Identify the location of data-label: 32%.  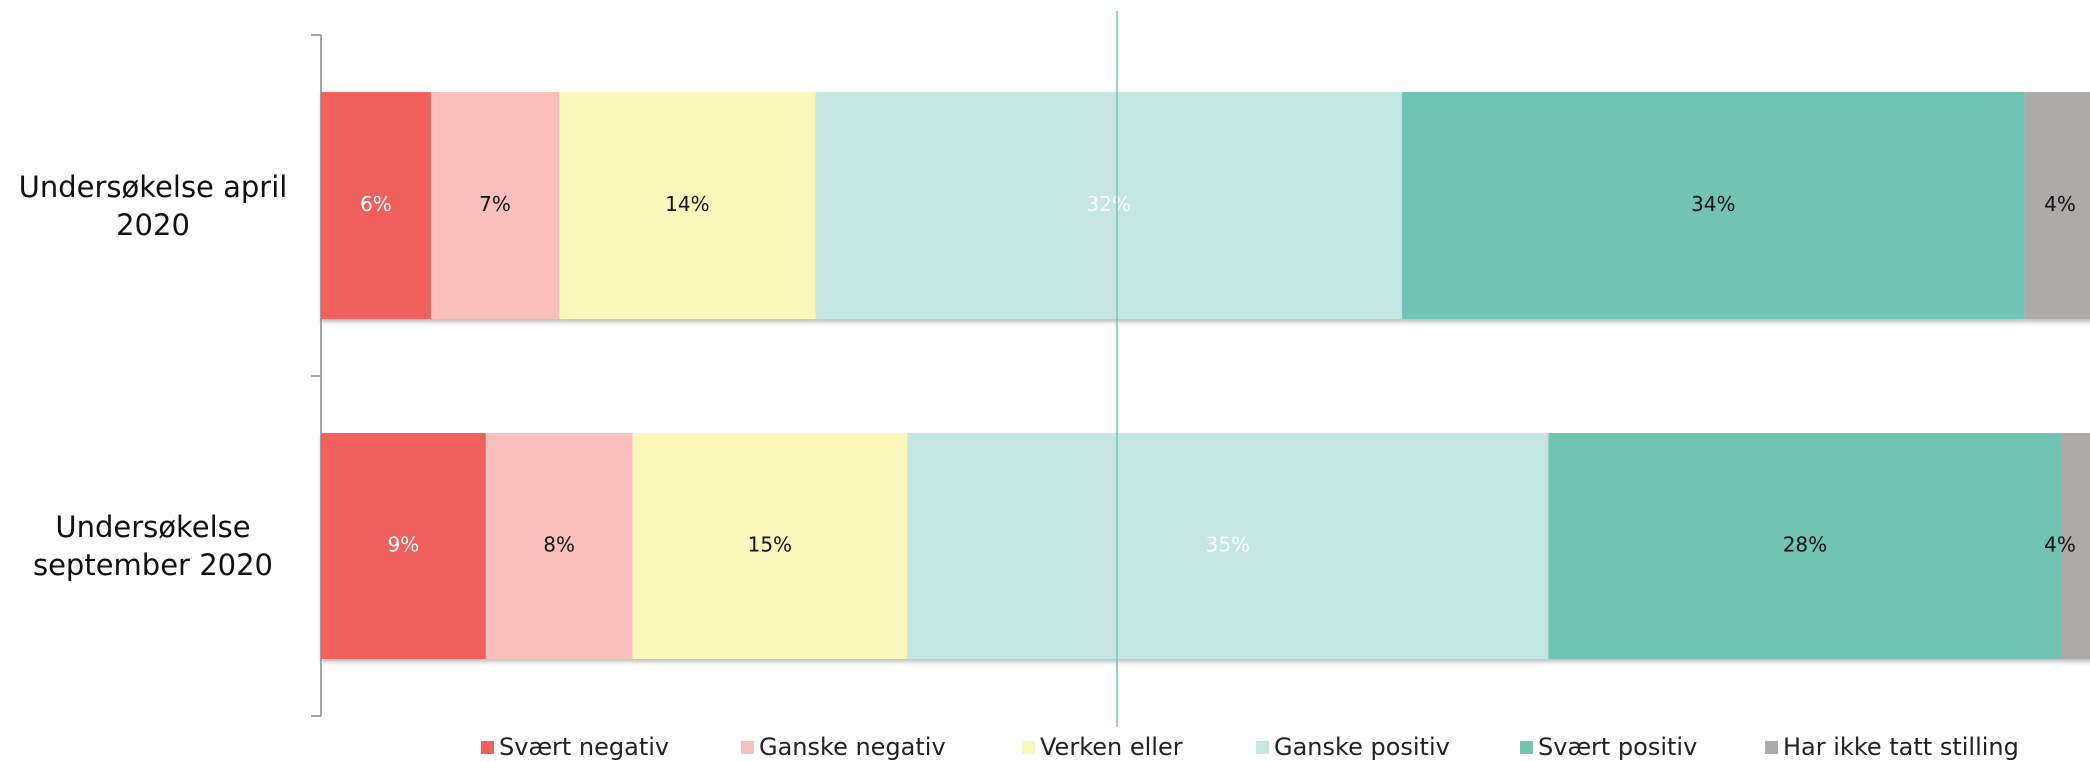
(1109, 204).